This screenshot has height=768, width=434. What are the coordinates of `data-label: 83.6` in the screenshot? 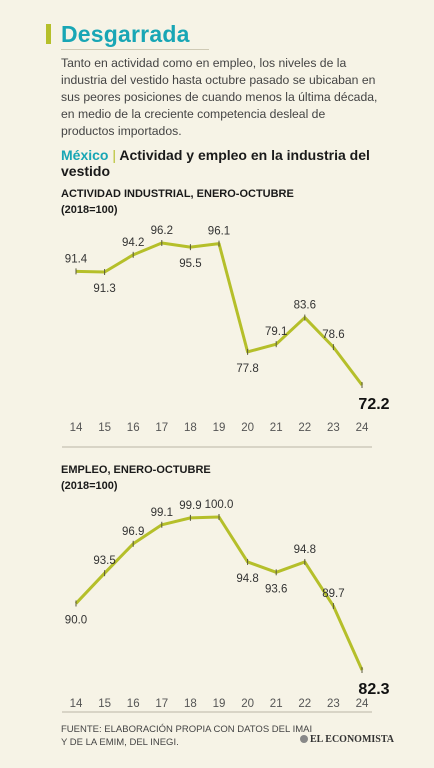 It's located at (305, 306).